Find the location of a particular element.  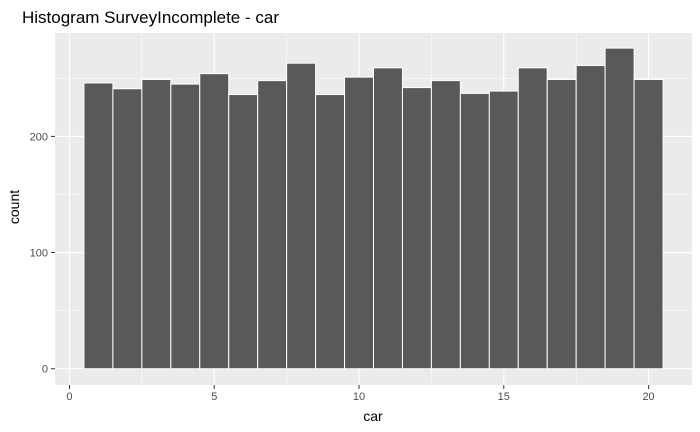

x-tick-label: 15 is located at coordinates (504, 397).